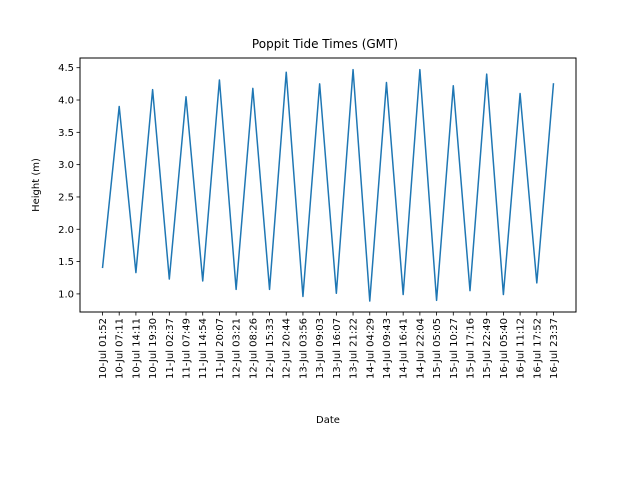 The image size is (640, 480). Describe the element at coordinates (253, 348) in the screenshot. I see `x-tick-label: 12-Jul 08:26` at that location.